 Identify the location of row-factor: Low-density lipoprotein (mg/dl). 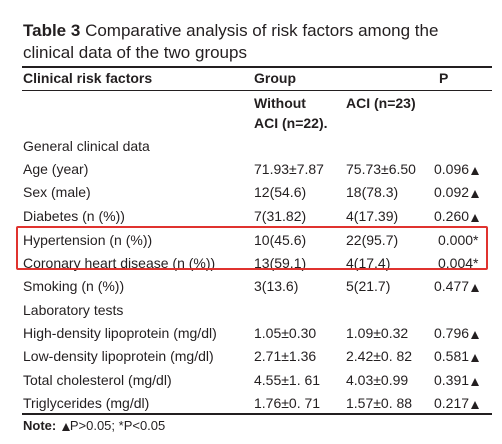
(118, 356).